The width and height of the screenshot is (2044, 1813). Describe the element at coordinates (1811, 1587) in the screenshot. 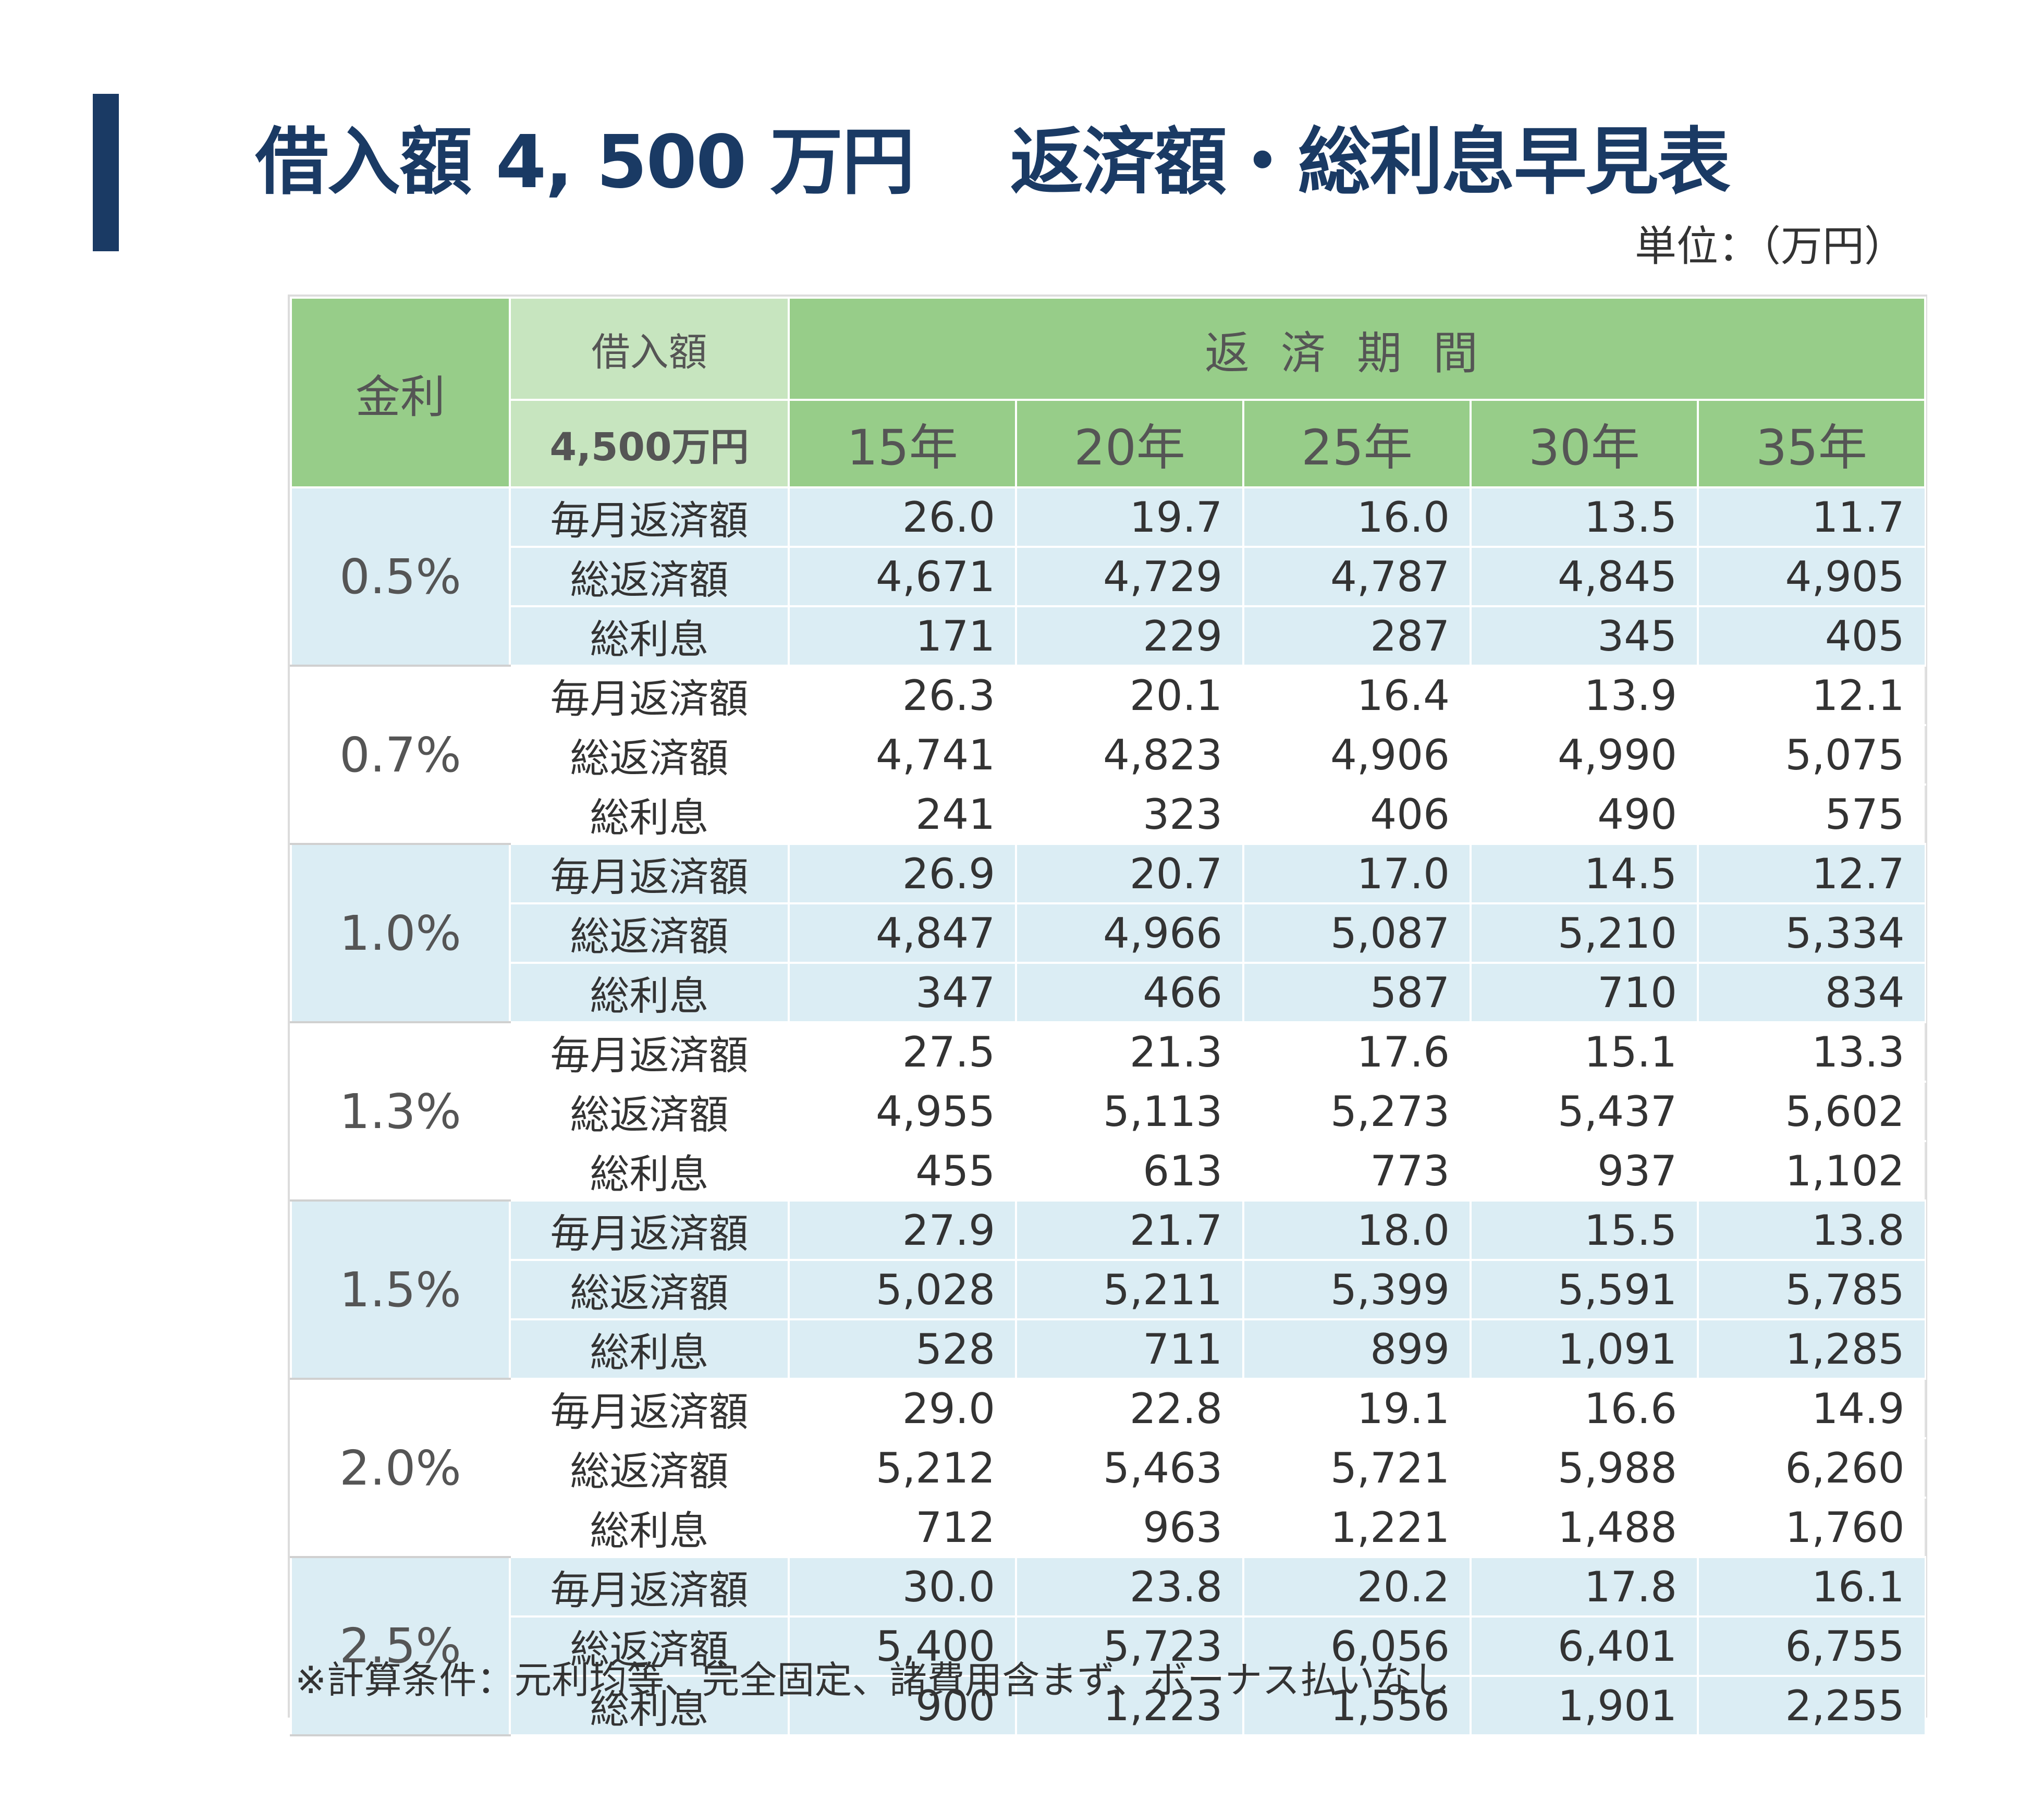

I see `value-cell: 16.1` at that location.